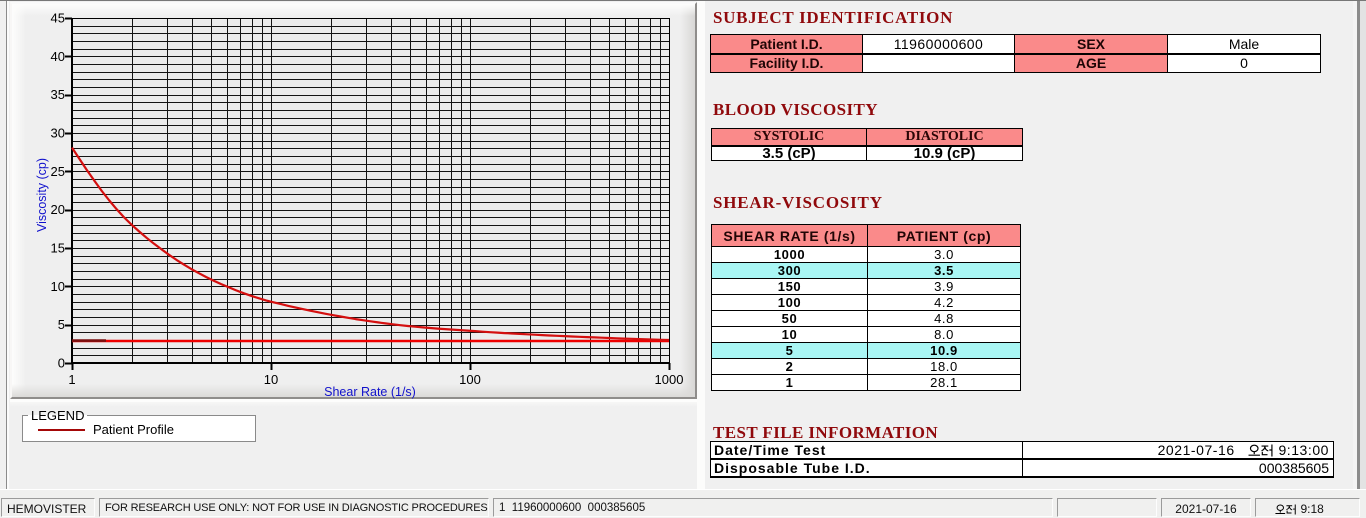  What do you see at coordinates (61, 363) in the screenshot?
I see `svg-text: 0` at bounding box center [61, 363].